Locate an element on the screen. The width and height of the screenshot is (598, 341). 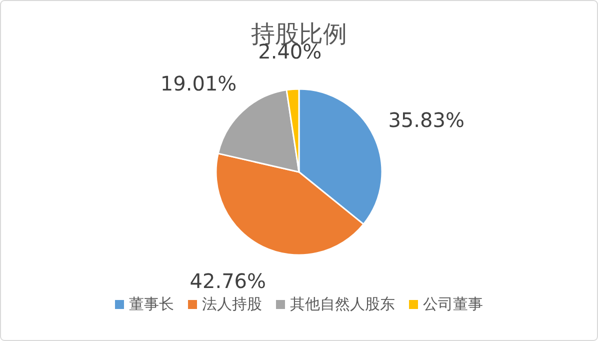
legend-label: 法人持股 is located at coordinates (232, 304).